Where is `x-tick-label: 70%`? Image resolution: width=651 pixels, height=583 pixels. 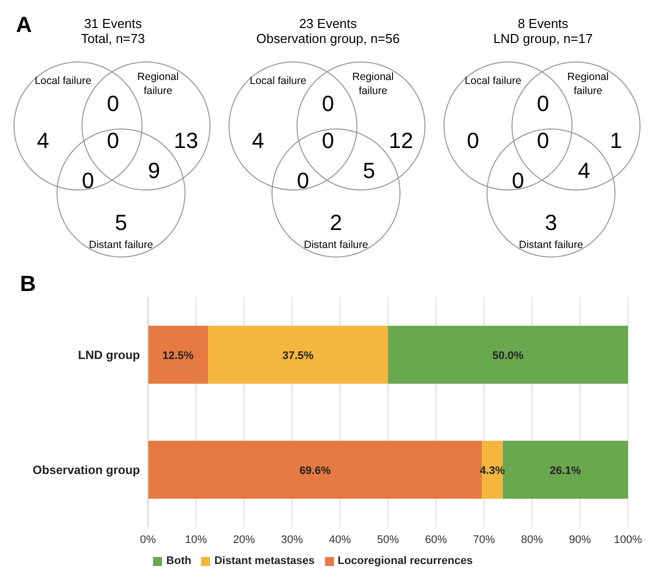
x-tick-label: 70% is located at coordinates (484, 540).